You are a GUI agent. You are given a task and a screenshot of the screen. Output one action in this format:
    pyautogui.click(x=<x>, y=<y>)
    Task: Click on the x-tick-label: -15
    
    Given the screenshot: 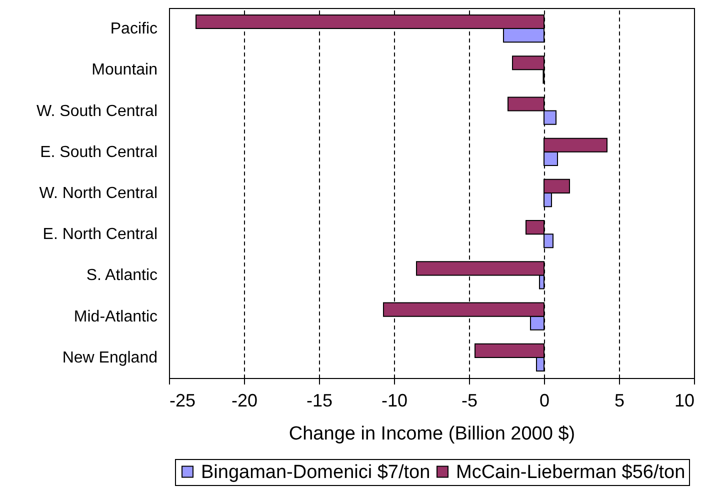 What is the action you would take?
    pyautogui.click(x=319, y=400)
    